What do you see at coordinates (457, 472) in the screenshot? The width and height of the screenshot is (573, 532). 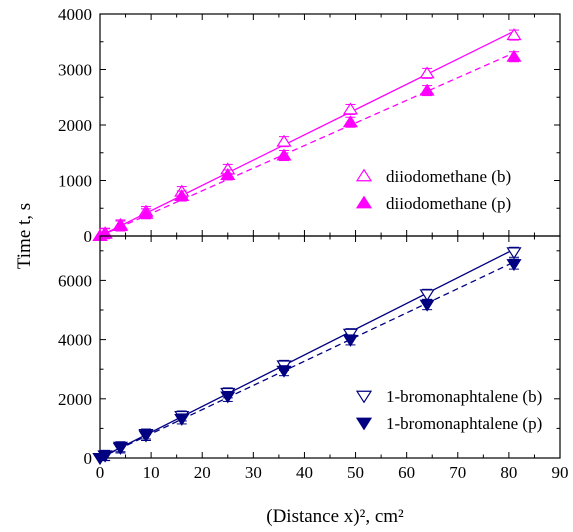 I see `x-tick-label: 70` at bounding box center [457, 472].